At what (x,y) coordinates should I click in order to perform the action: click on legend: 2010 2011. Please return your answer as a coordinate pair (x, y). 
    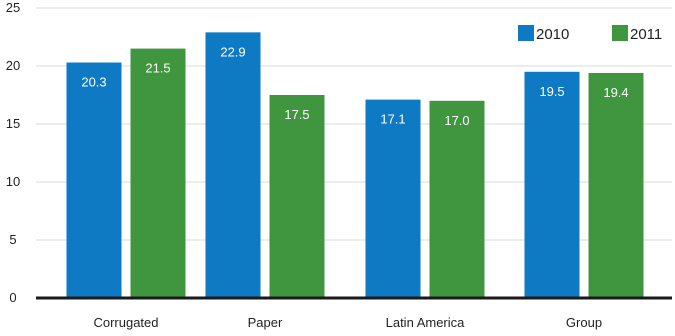
    Looking at the image, I should click on (590, 34).